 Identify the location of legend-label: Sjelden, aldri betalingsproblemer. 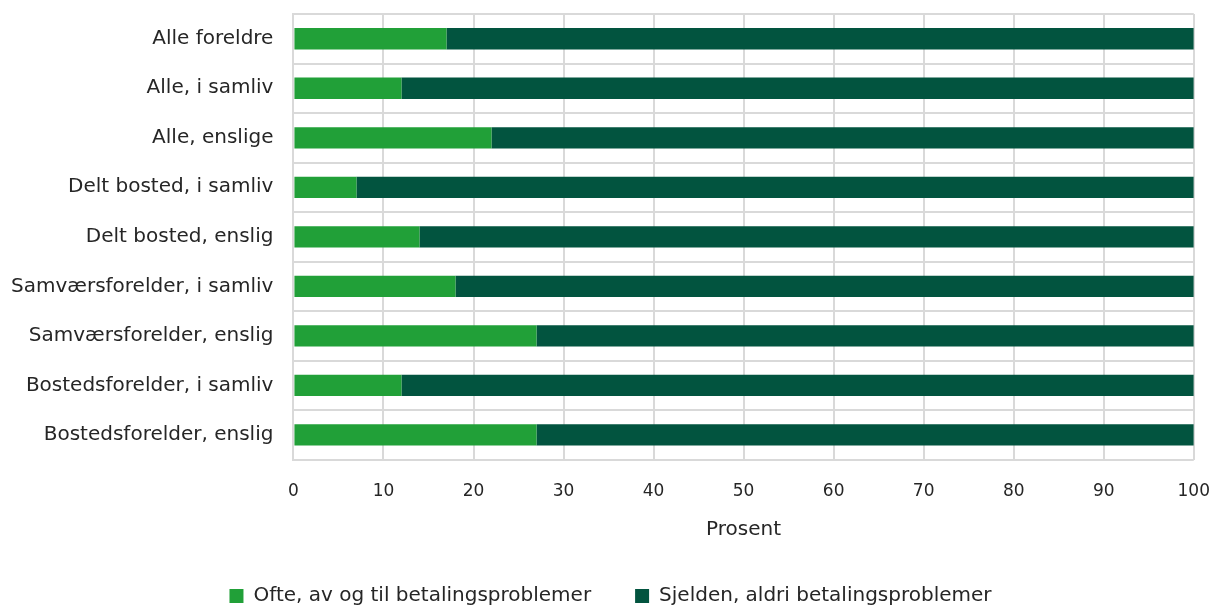
(826, 594).